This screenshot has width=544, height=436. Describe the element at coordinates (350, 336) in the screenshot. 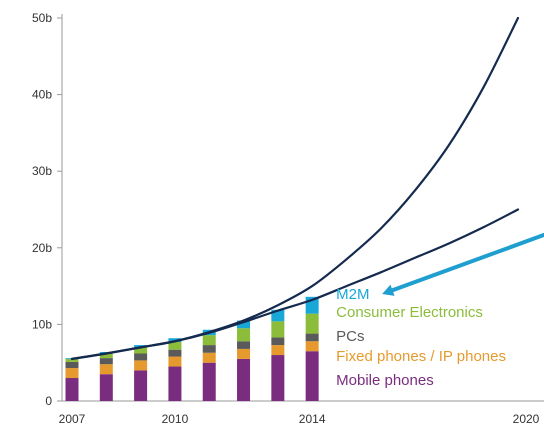

I see `legend-label: PCs` at that location.